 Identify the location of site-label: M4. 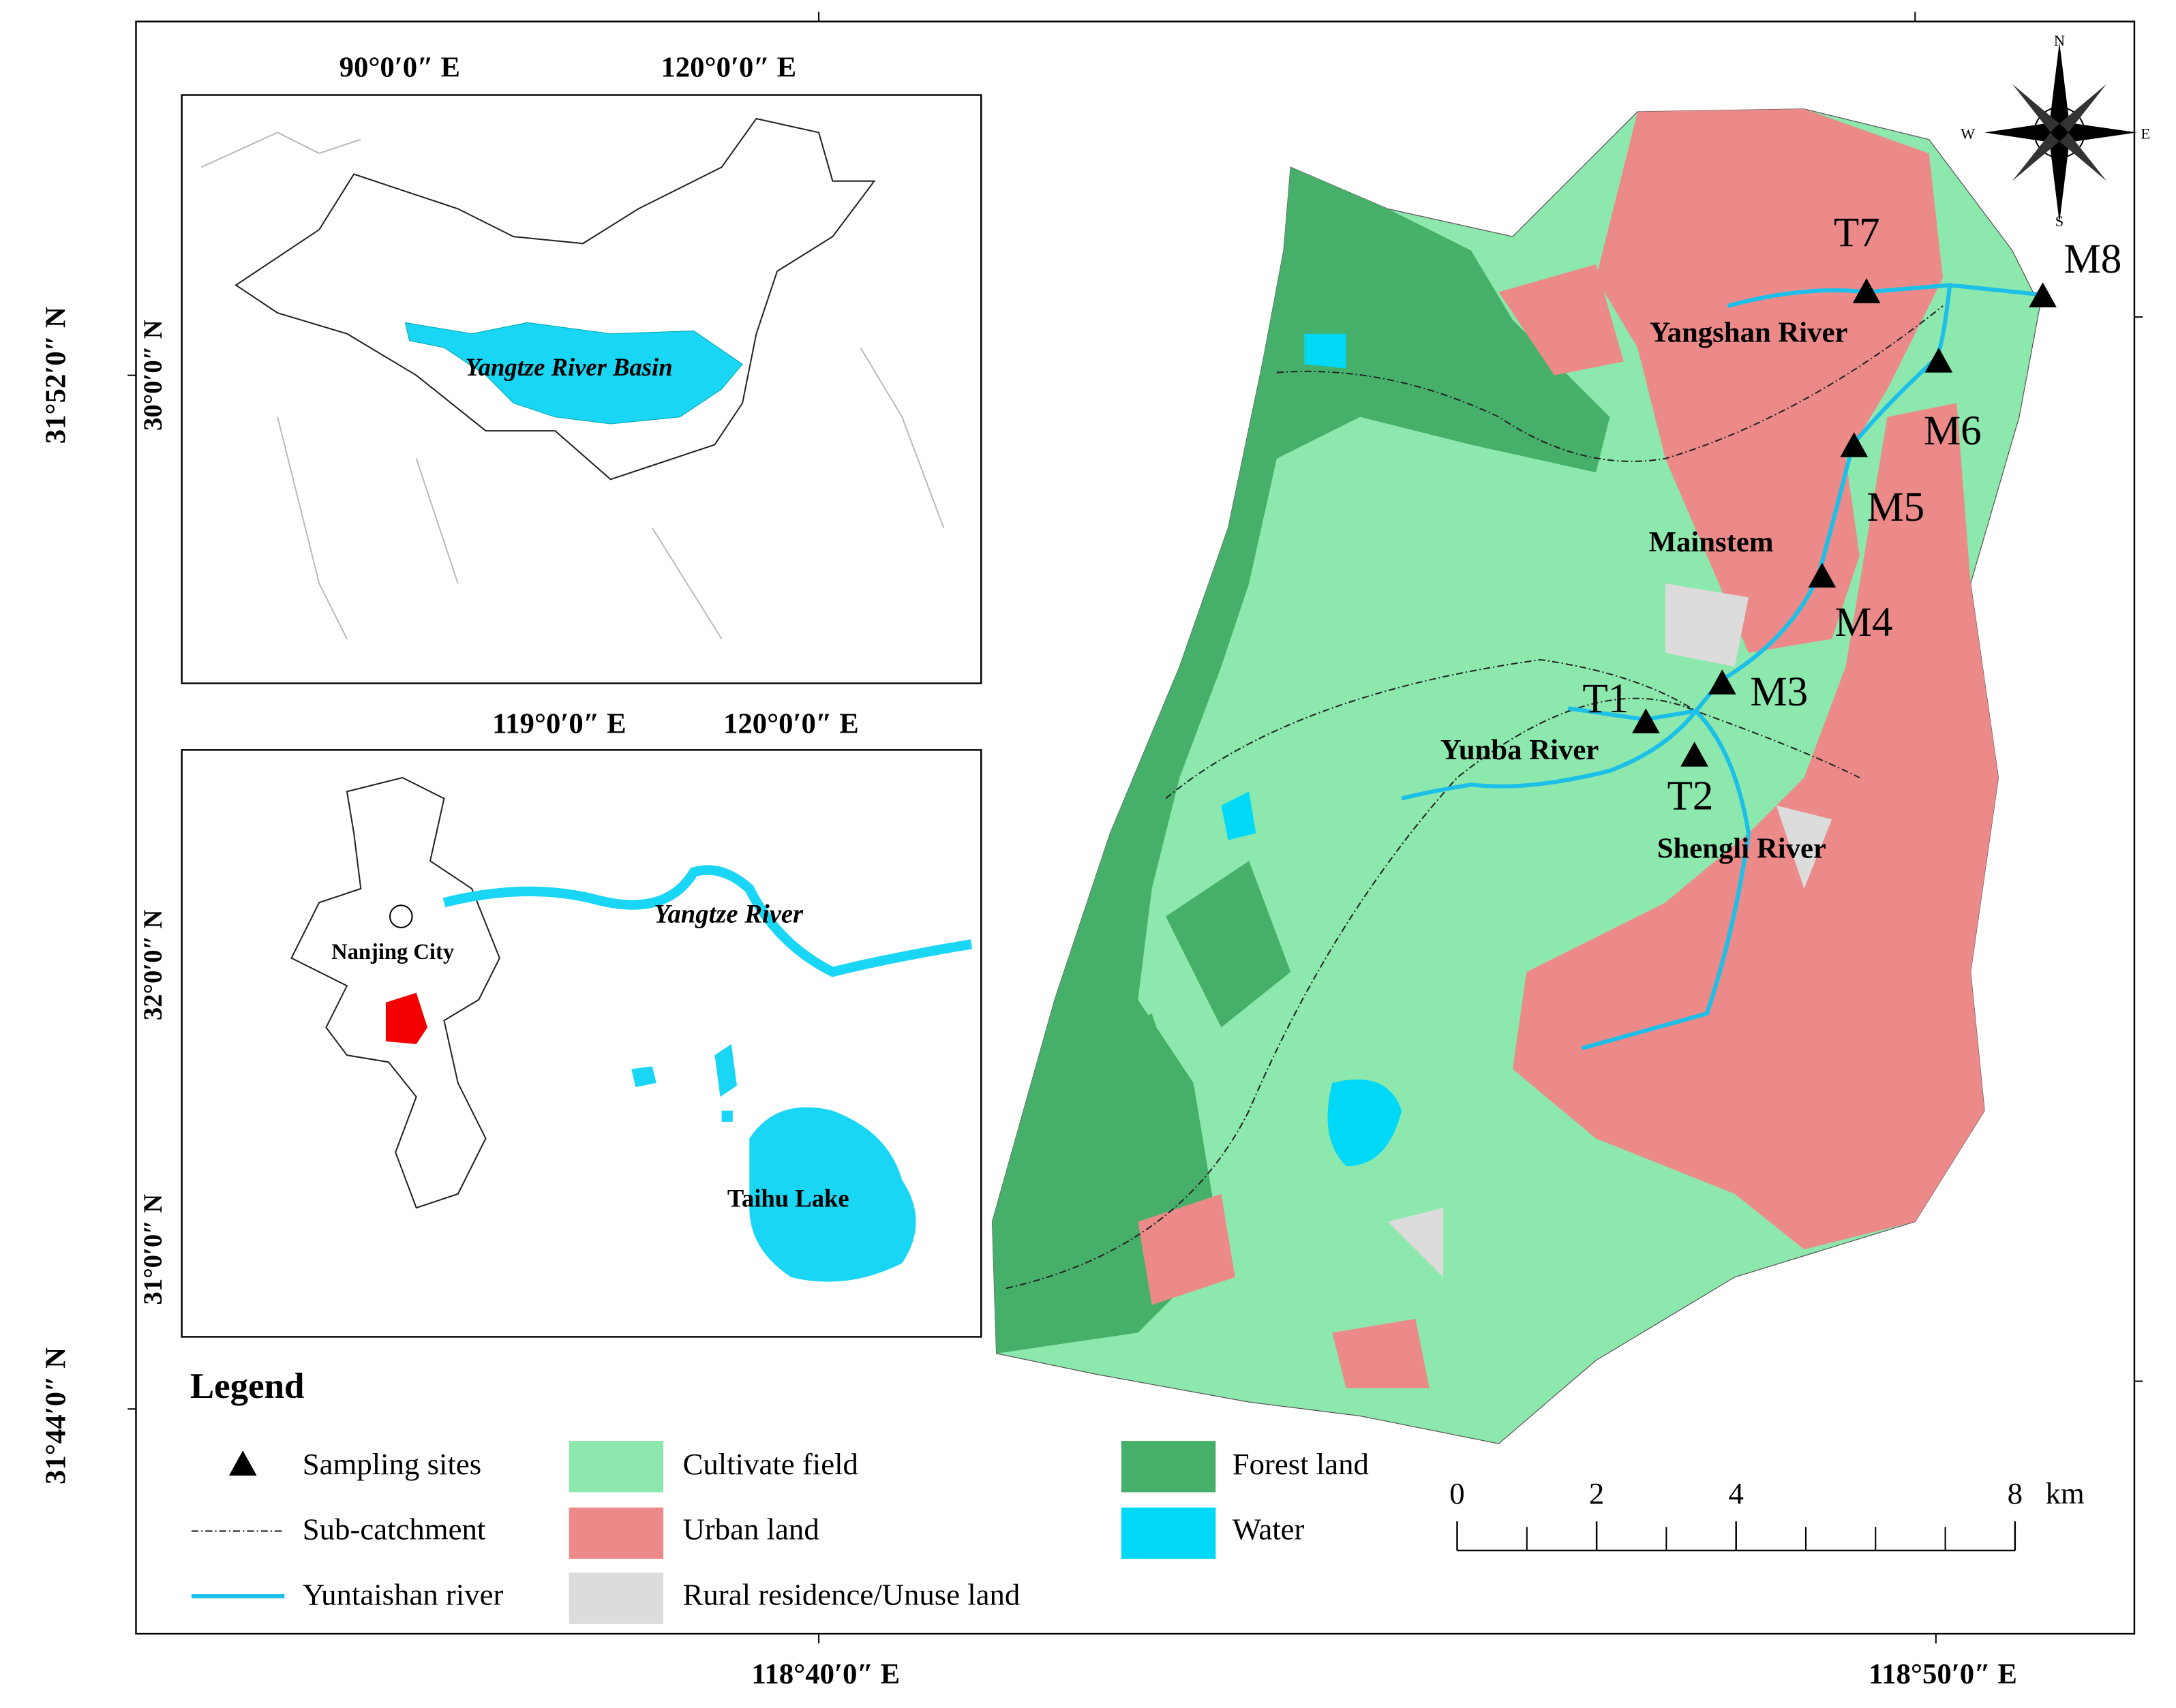
(1864, 622).